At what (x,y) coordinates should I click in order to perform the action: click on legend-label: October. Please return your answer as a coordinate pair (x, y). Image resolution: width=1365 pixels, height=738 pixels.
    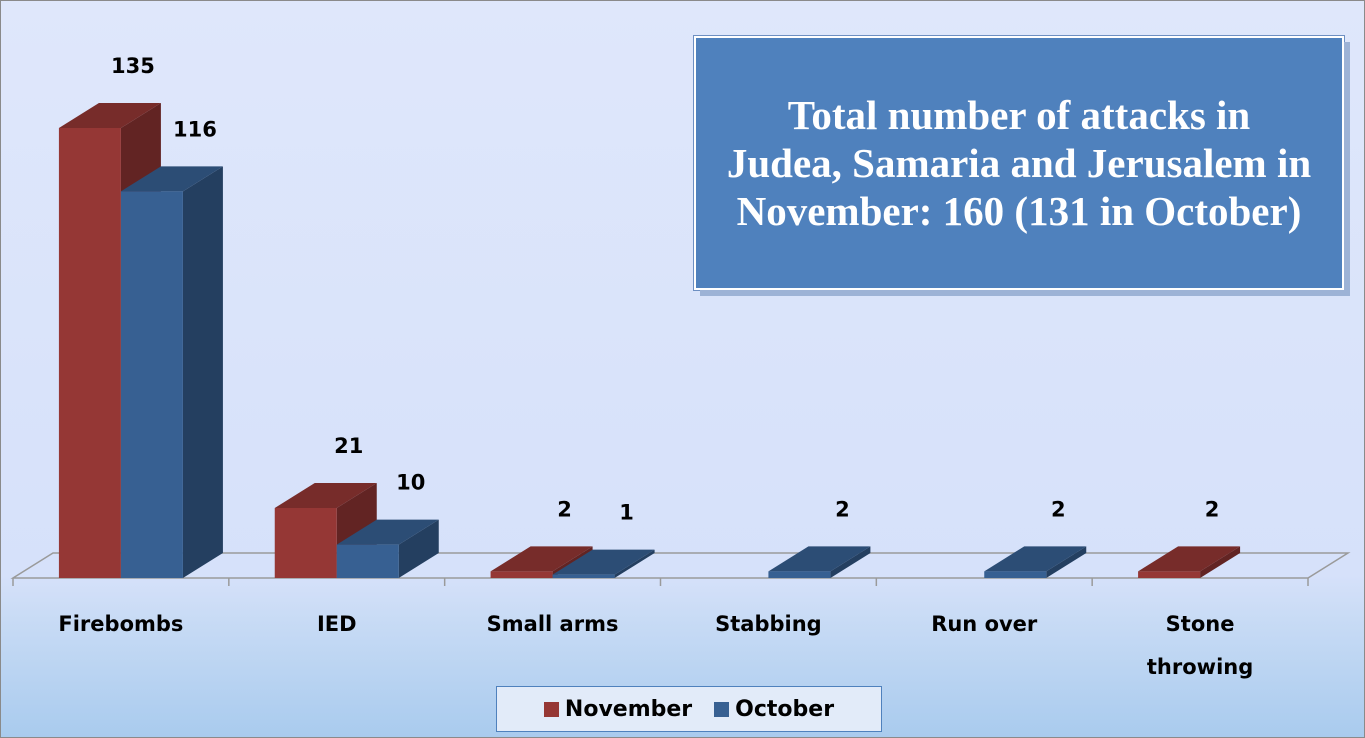
    Looking at the image, I should click on (785, 709).